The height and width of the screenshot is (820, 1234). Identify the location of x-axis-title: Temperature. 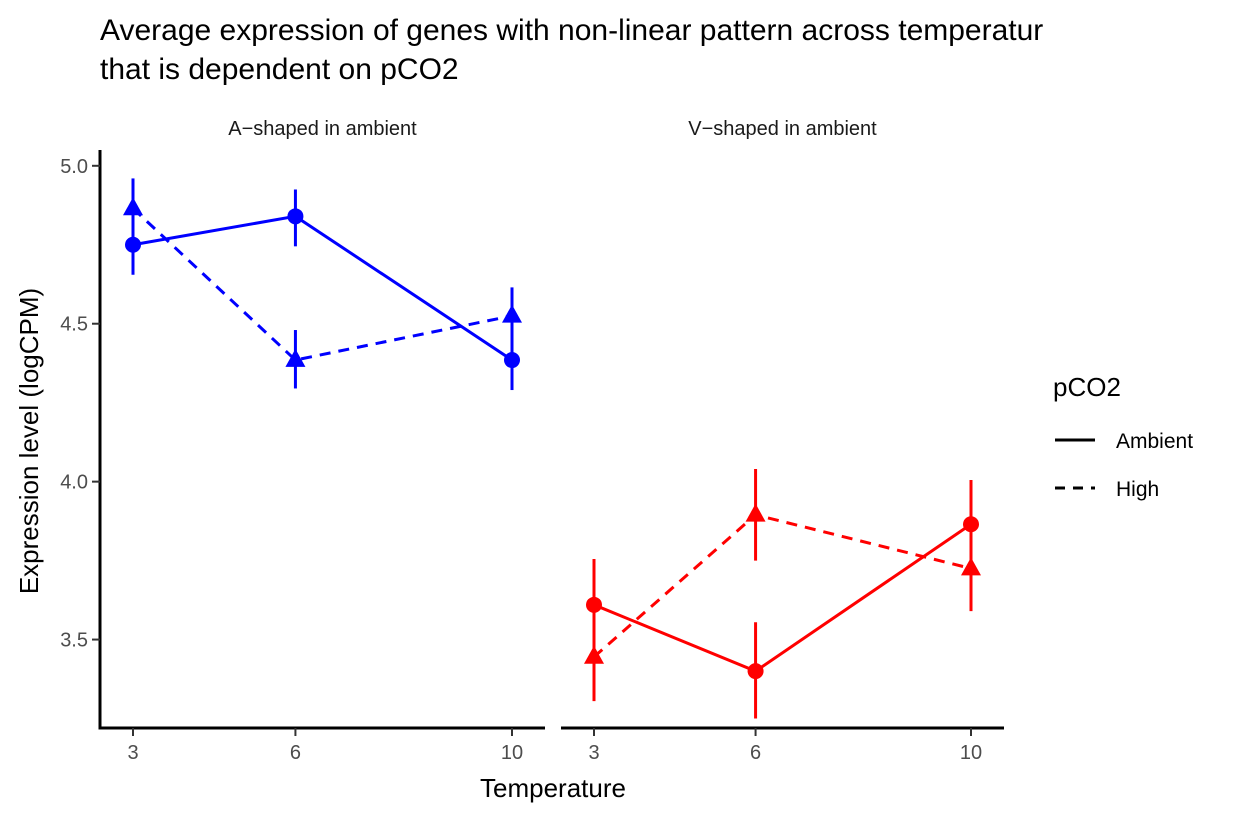
(553, 788).